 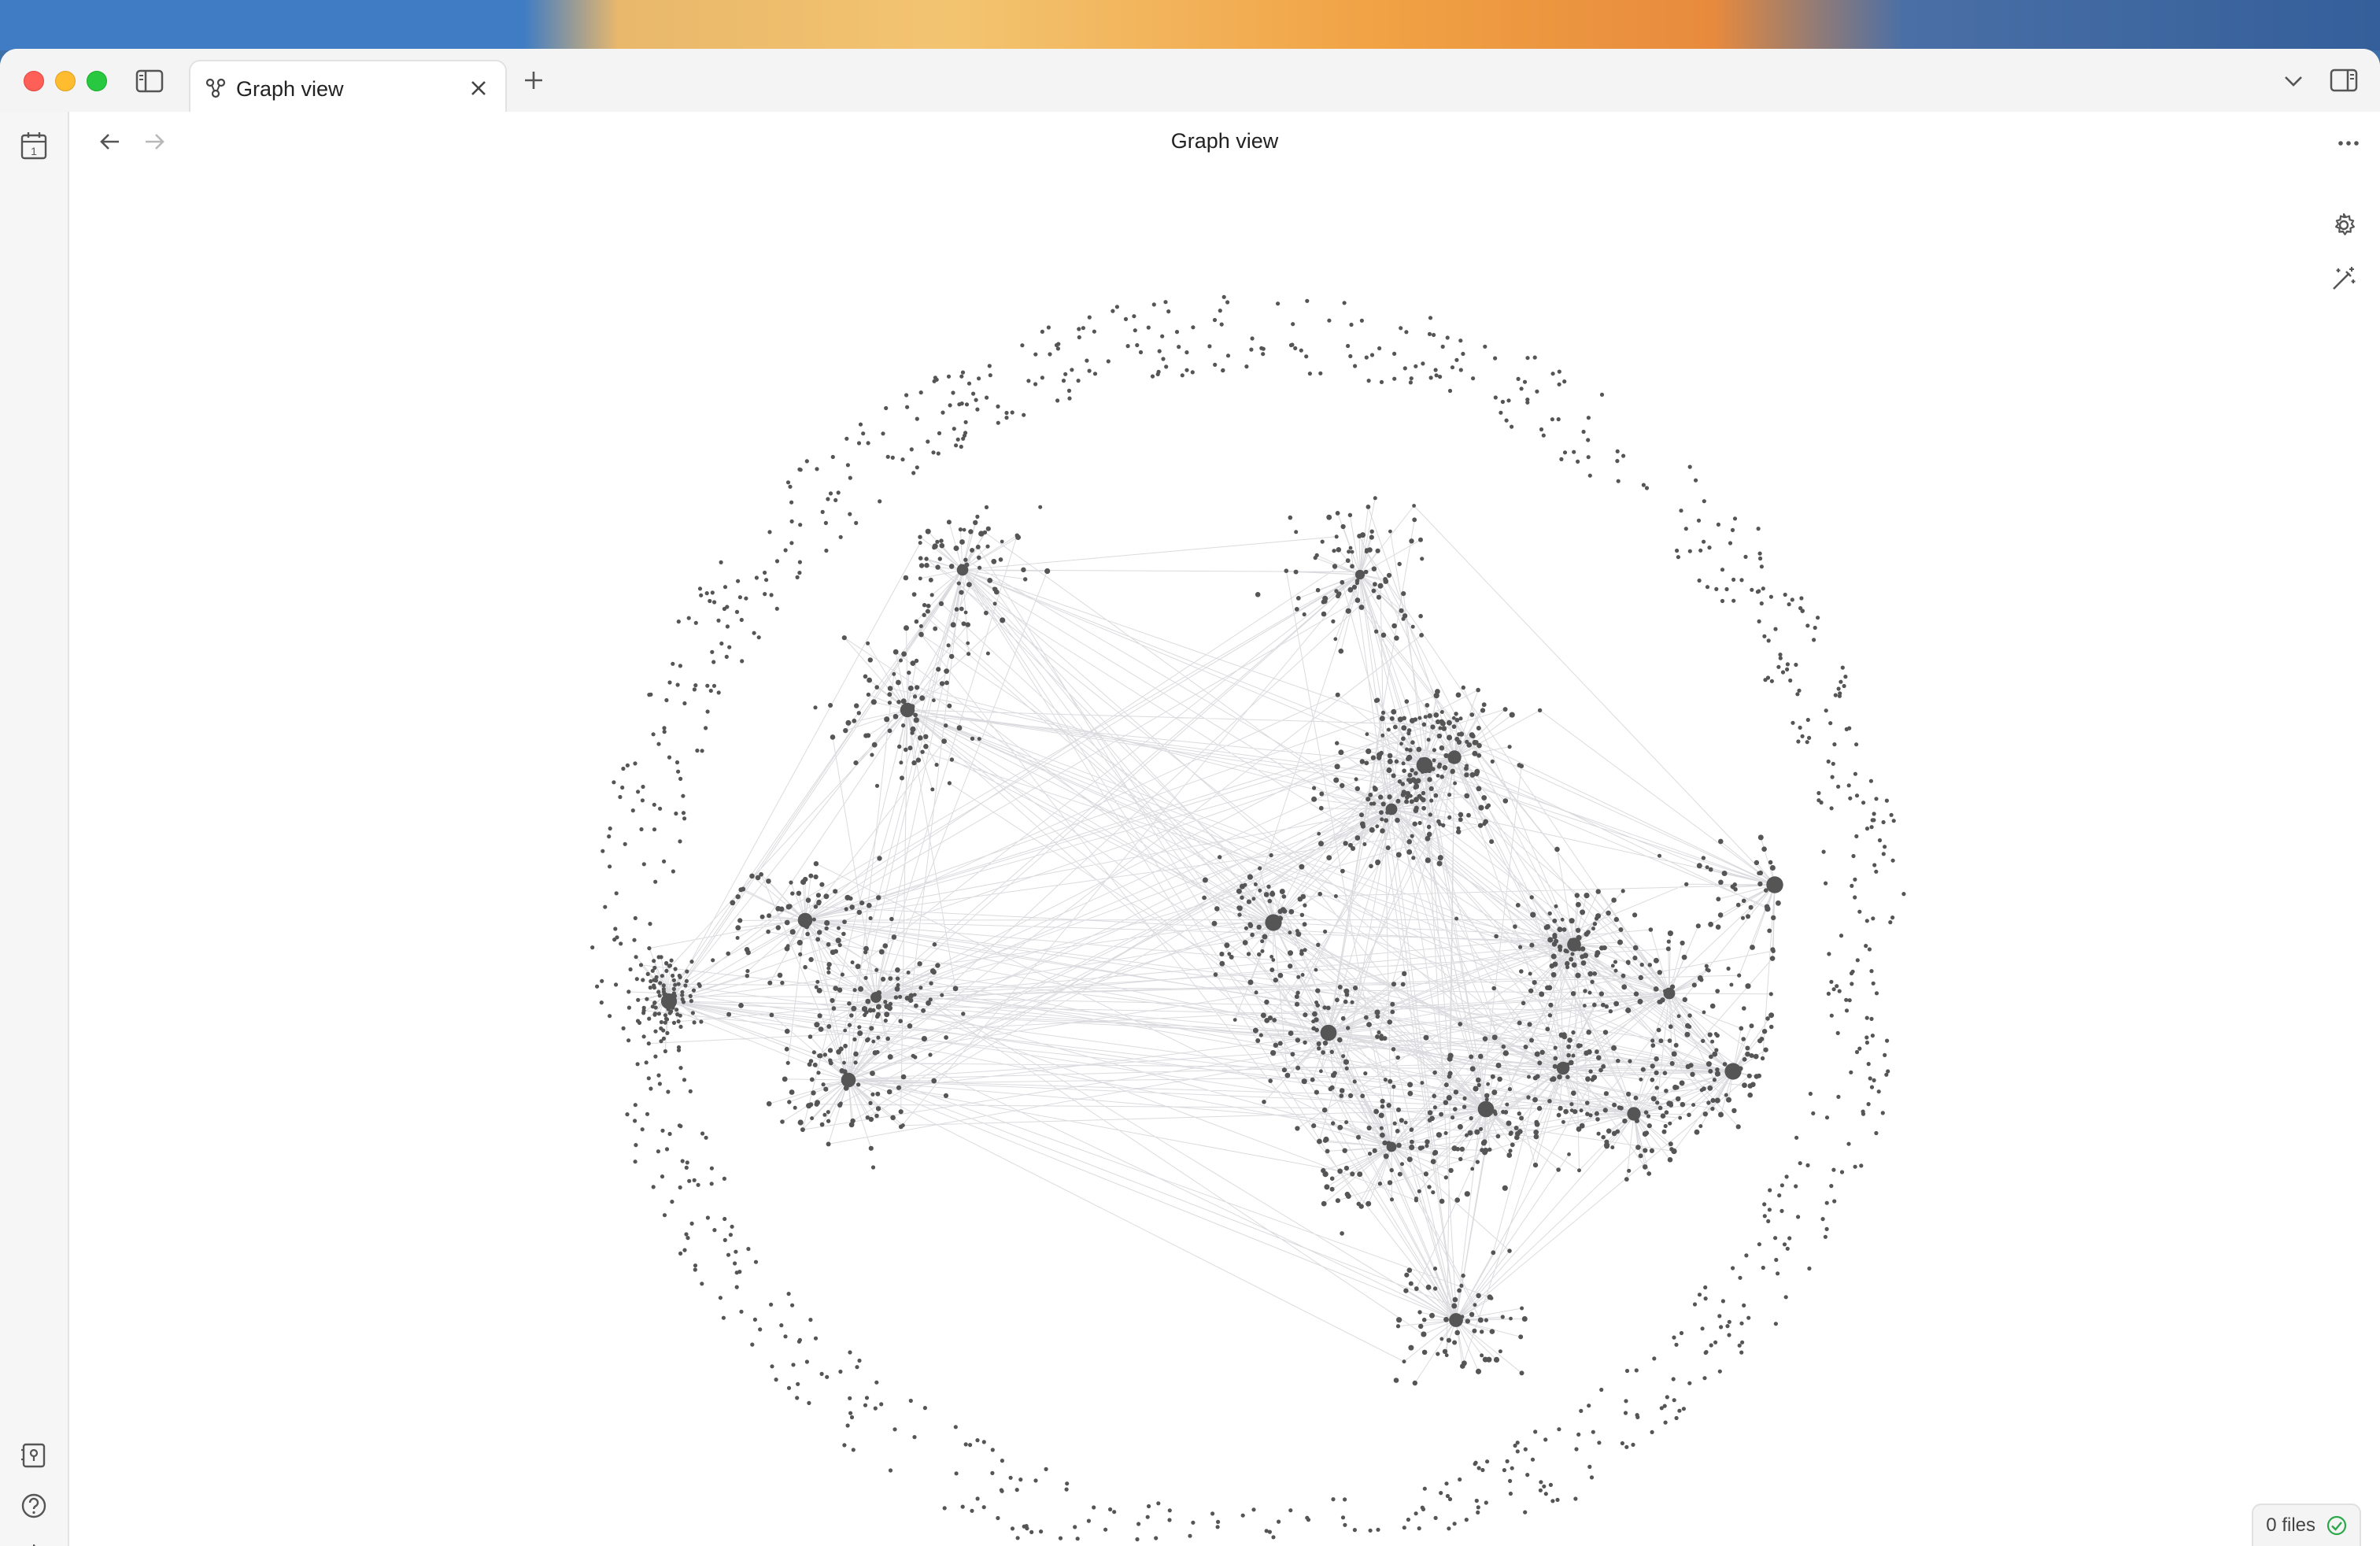 What do you see at coordinates (348, 87) in the screenshot?
I see `tab-graph-view: Graph view` at bounding box center [348, 87].